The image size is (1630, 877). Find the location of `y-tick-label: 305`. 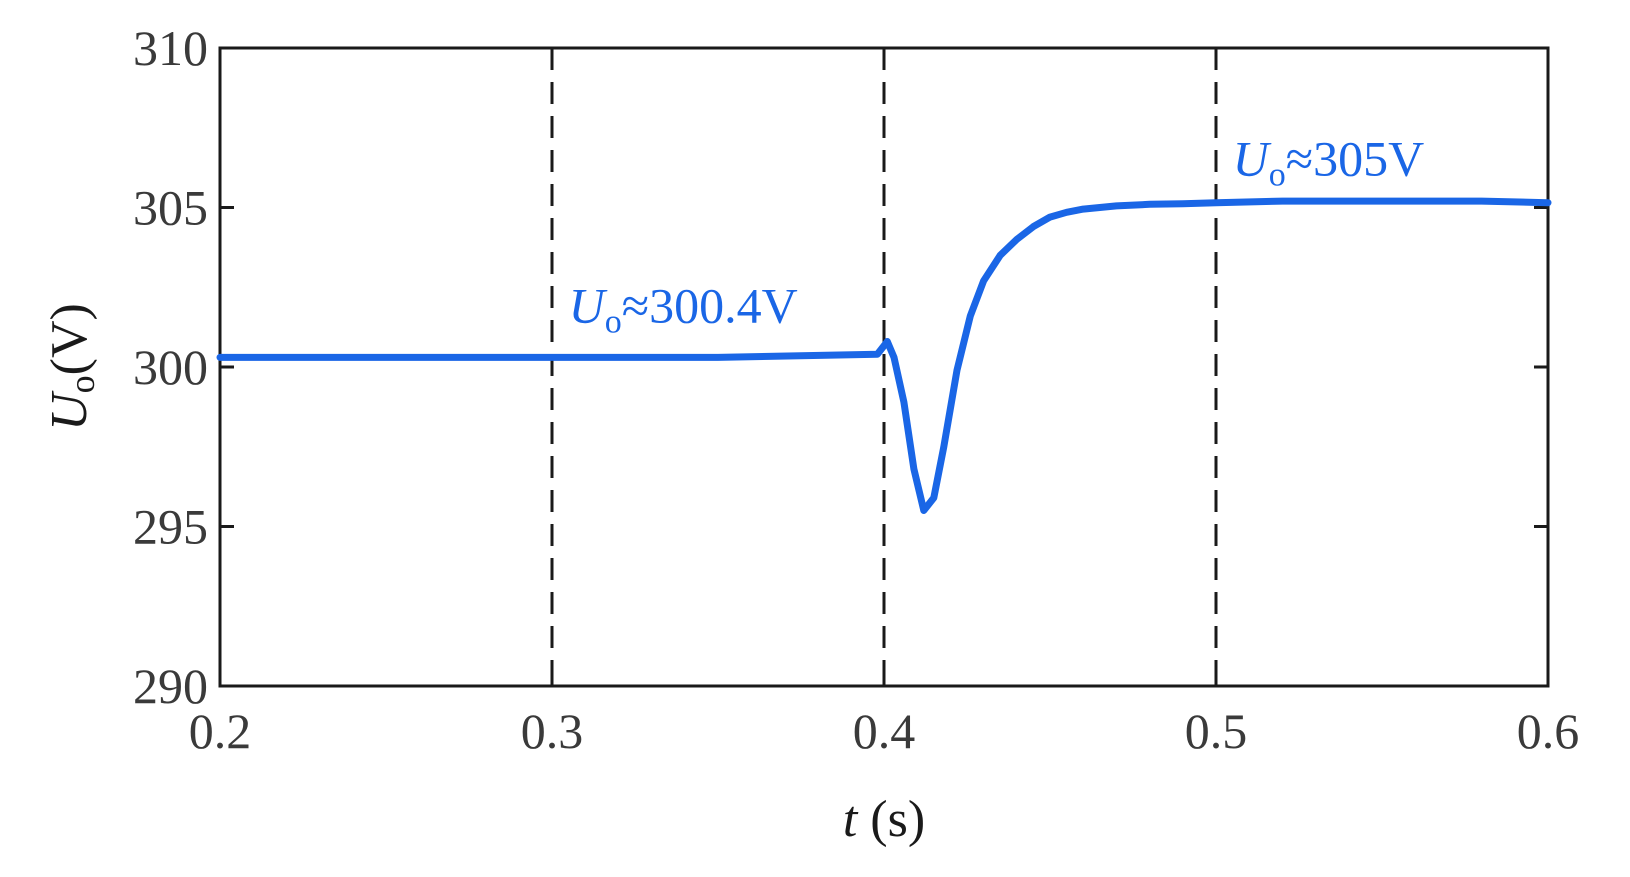

y-tick-label: 305 is located at coordinates (170, 208).